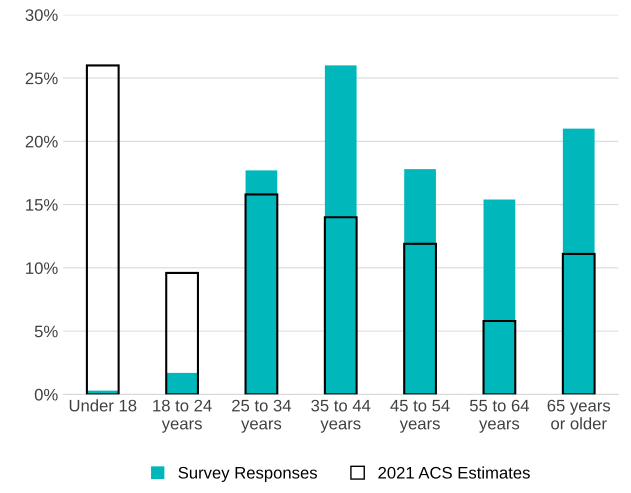 This screenshot has height=493, width=631. I want to click on x-tick-label: Under 18, so click(103, 405).